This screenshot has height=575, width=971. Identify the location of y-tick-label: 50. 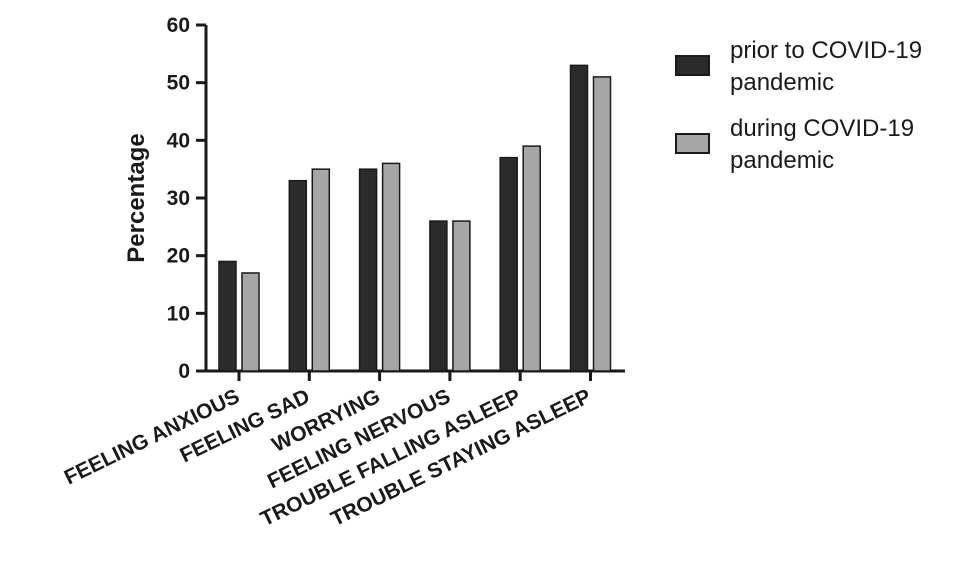
(178, 83).